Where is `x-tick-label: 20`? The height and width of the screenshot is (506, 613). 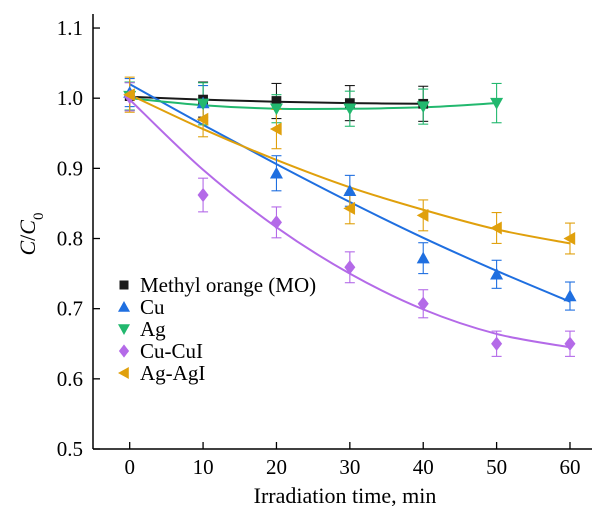 x-tick-label: 20 is located at coordinates (276, 467).